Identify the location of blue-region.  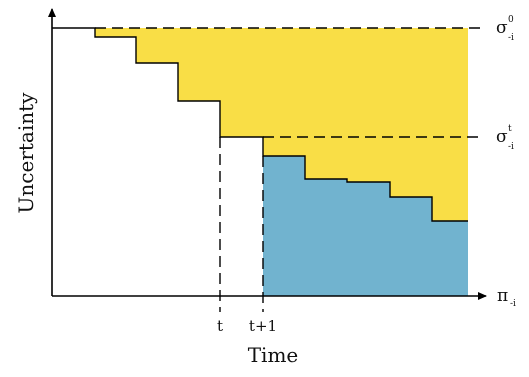
(365, 226).